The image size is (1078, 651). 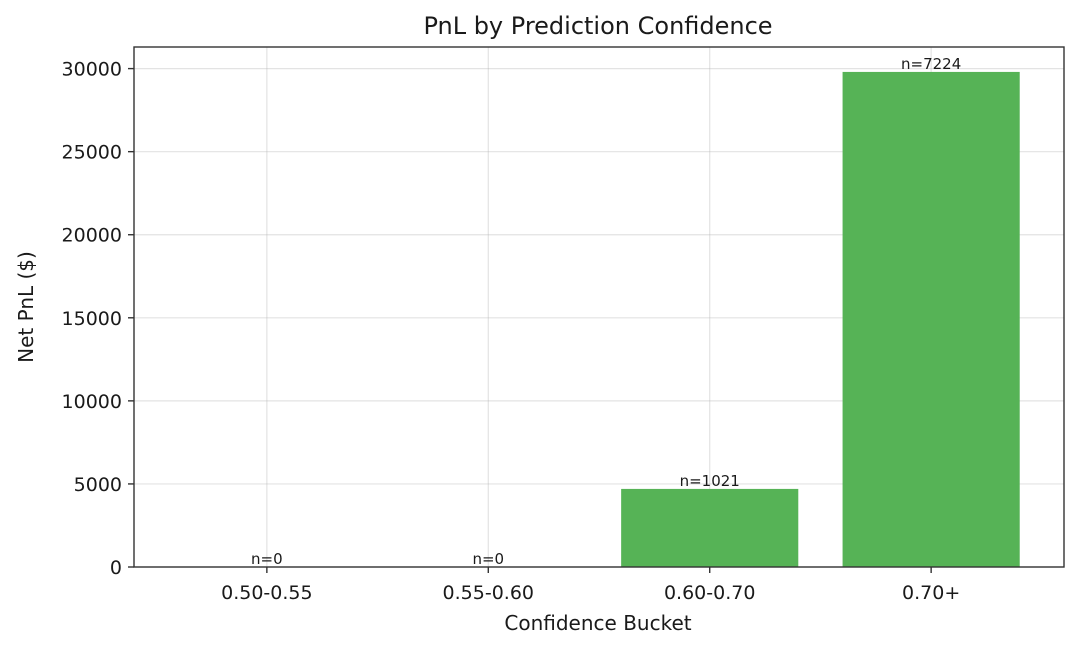 What do you see at coordinates (931, 64) in the screenshot?
I see `bar-count-label: n=7224` at bounding box center [931, 64].